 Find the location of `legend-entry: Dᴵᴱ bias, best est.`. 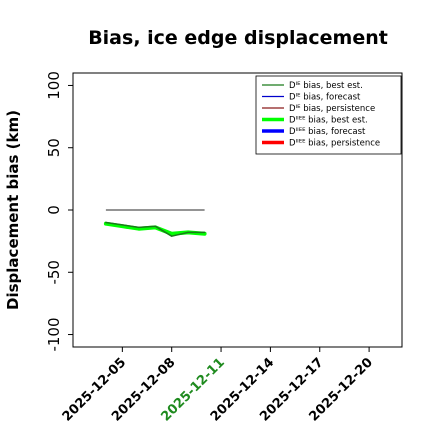

legend-entry: Dᴵᴱ bias, best est. is located at coordinates (326, 86).